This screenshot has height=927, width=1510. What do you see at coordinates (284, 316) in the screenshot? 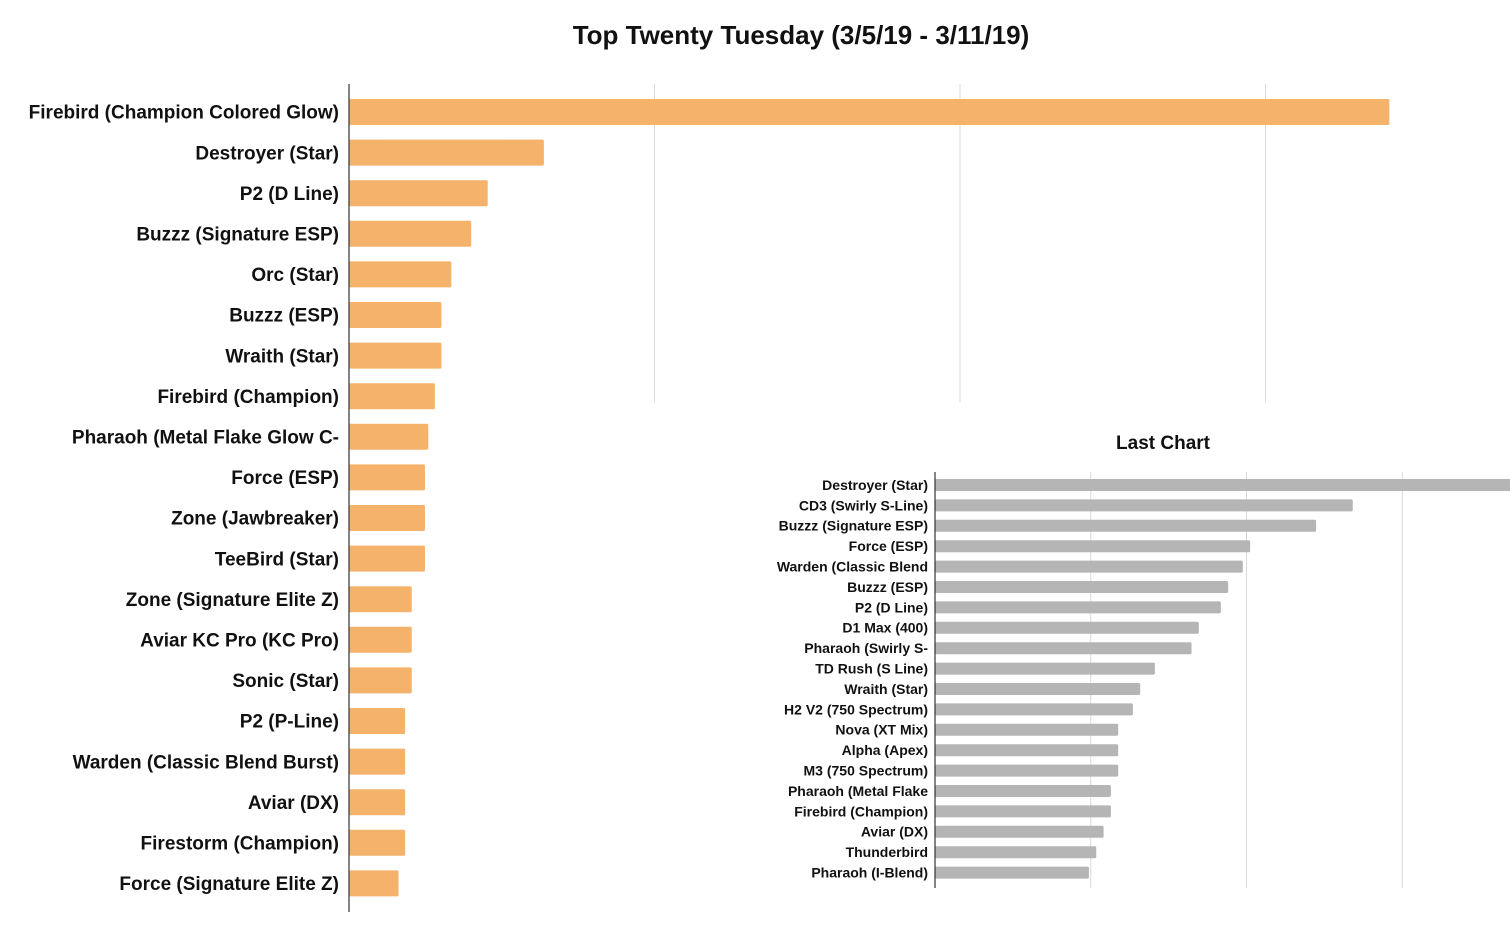
I see `main-category-label: Buzzz (ESP)` at bounding box center [284, 316].